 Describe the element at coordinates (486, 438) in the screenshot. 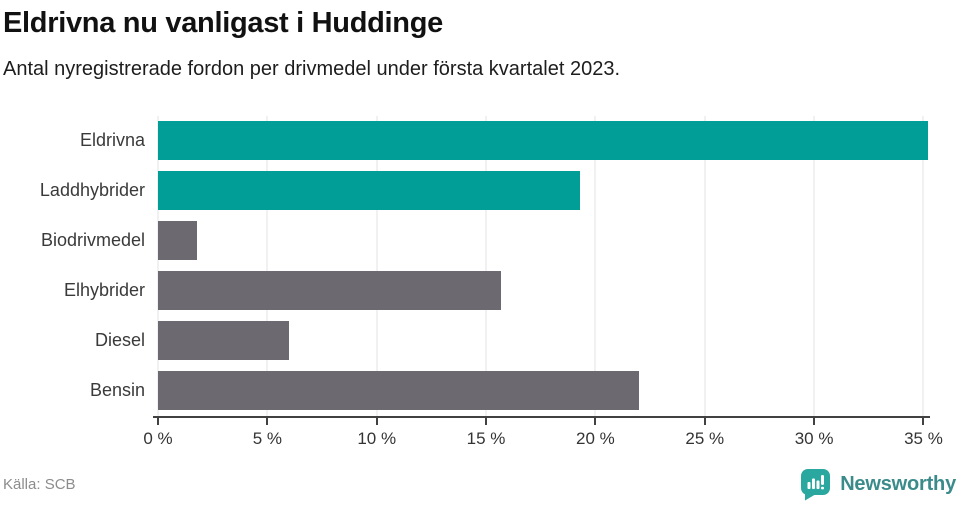

I see `tick-label: 15 %` at that location.